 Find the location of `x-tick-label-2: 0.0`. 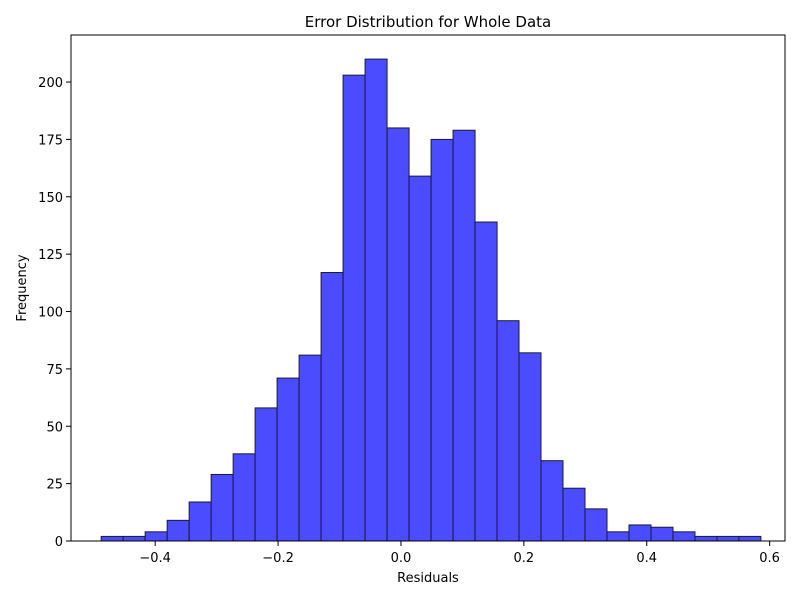

x-tick-label-2: 0.0 is located at coordinates (401, 558).